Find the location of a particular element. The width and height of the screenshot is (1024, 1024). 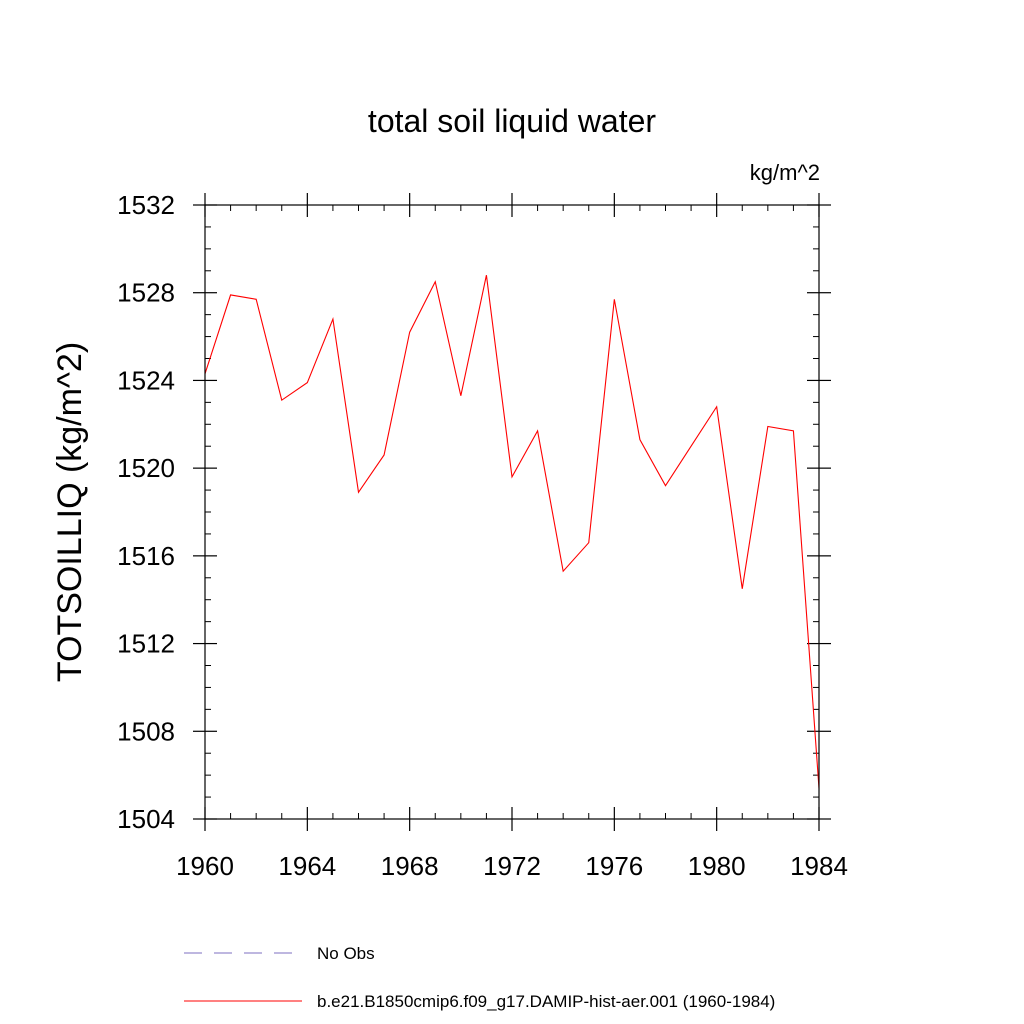

y-tick-label: 1512 is located at coordinates (146, 644).